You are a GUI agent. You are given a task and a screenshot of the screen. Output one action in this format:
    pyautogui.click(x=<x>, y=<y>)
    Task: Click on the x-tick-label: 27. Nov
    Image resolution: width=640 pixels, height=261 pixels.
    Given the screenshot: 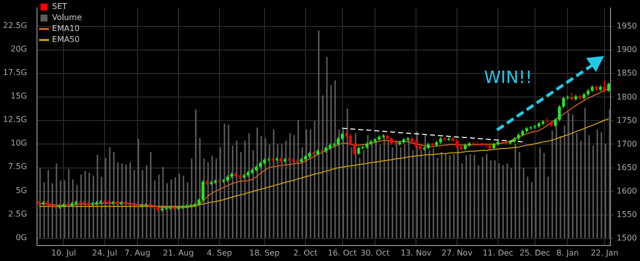 What is the action you would take?
    pyautogui.click(x=457, y=253)
    